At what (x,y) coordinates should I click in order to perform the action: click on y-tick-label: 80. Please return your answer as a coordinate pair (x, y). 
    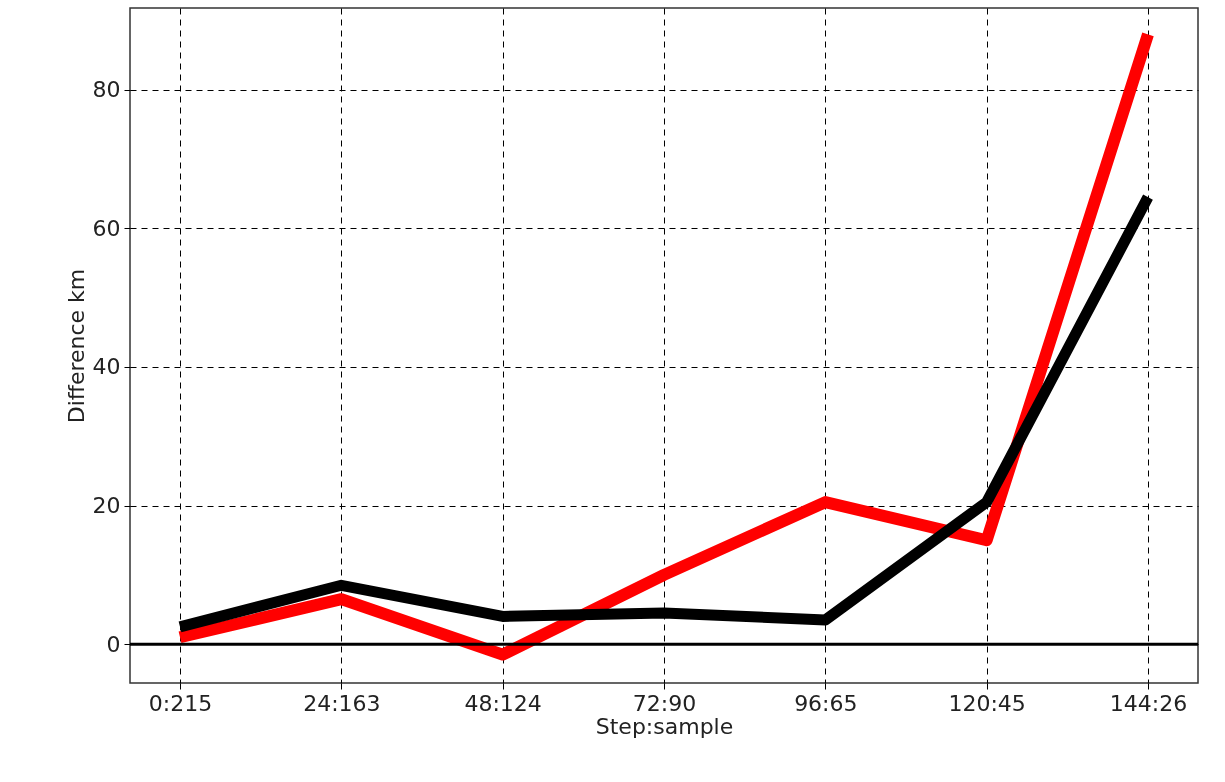
    Looking at the image, I should click on (106, 90).